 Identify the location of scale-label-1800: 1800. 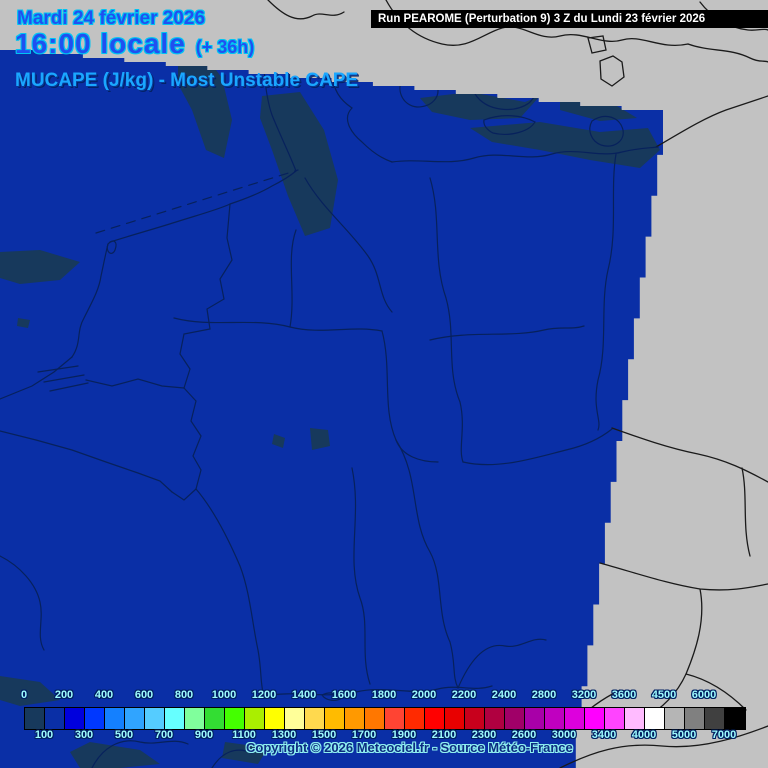
(384, 695).